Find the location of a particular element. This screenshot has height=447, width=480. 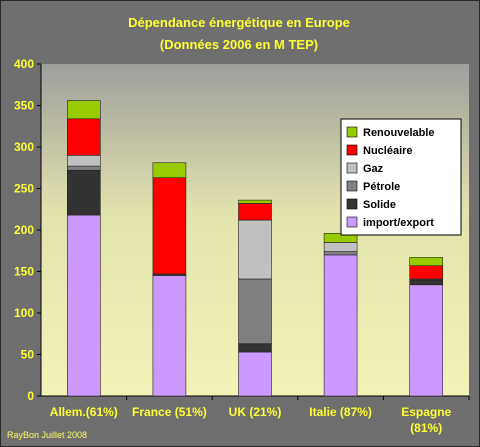

y-tick-label: 100 is located at coordinates (24, 313).